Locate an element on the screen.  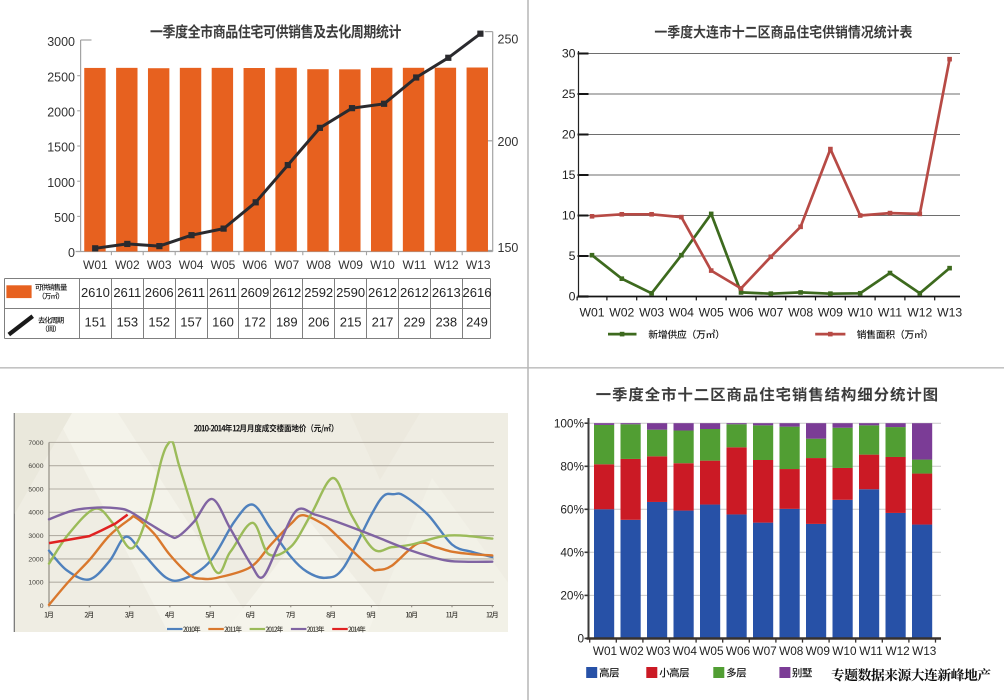
svg-text: 206 is located at coordinates (319, 321).